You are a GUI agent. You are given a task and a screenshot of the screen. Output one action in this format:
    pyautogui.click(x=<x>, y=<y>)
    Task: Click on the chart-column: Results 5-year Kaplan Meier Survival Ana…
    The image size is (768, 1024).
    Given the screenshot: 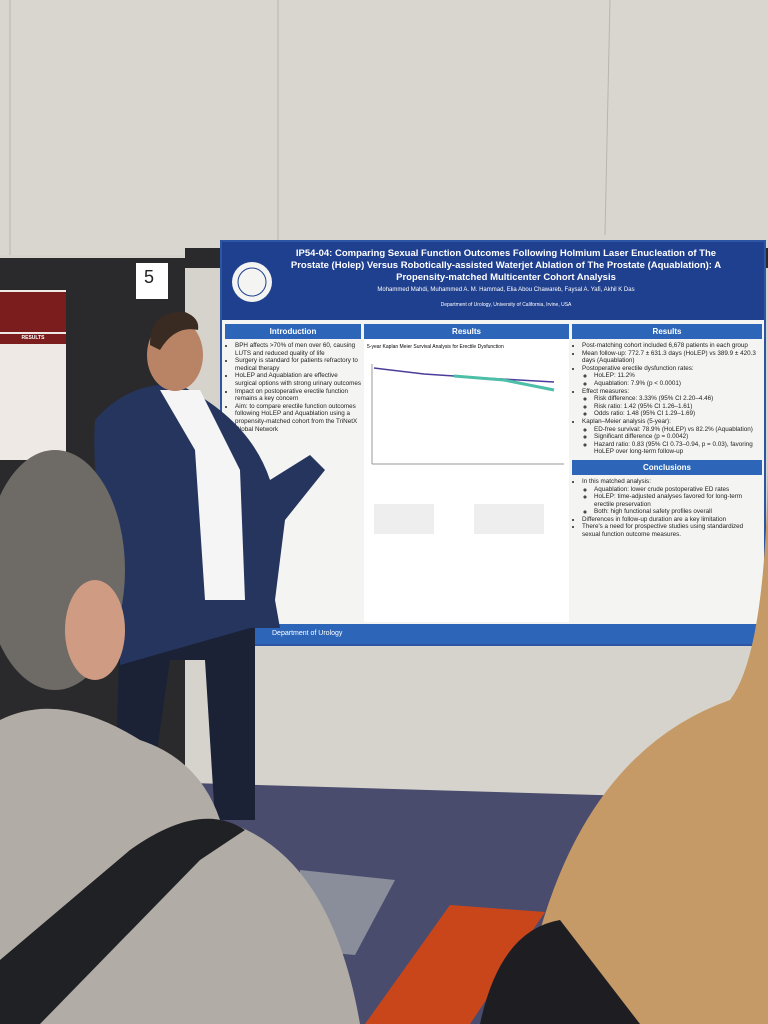 What is the action you would take?
    pyautogui.click(x=466, y=473)
    